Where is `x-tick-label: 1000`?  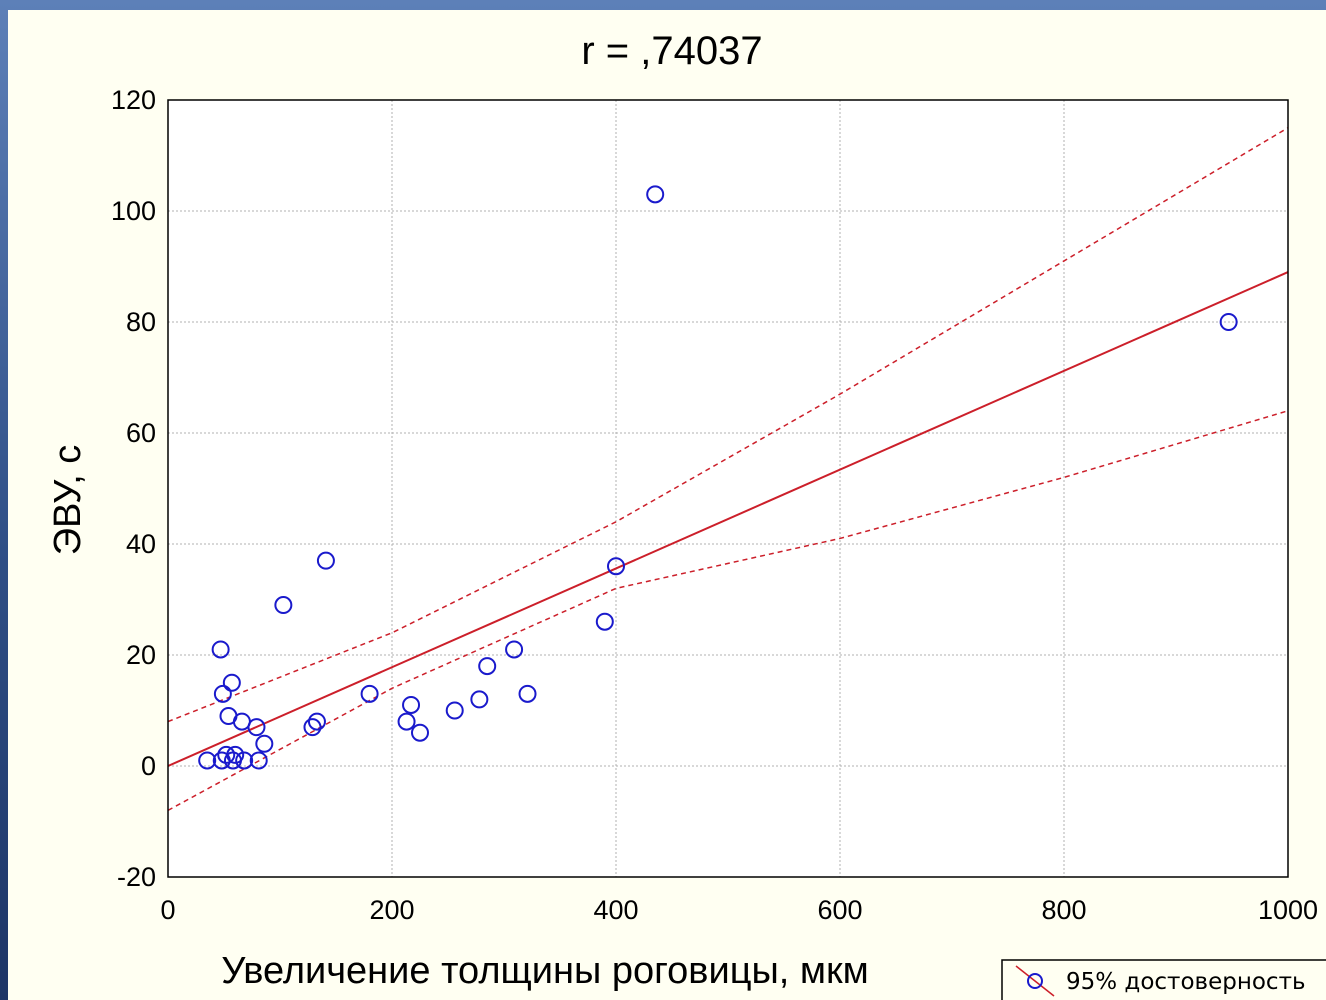
x-tick-label: 1000 is located at coordinates (1288, 910).